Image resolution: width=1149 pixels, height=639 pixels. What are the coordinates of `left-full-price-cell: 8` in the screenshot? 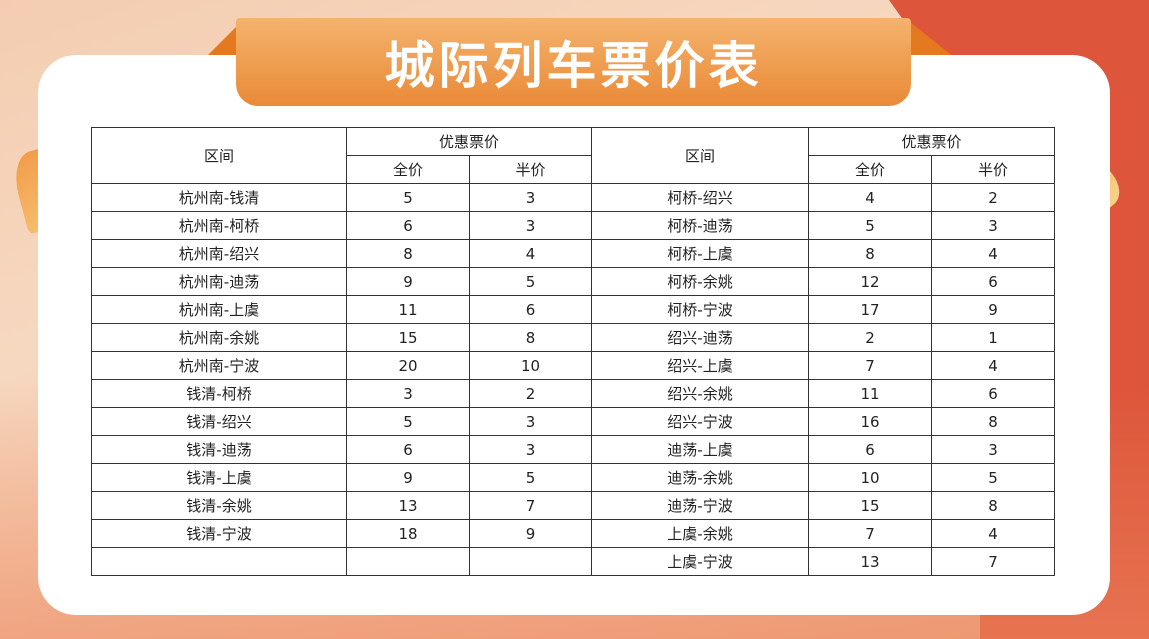 It's located at (408, 253).